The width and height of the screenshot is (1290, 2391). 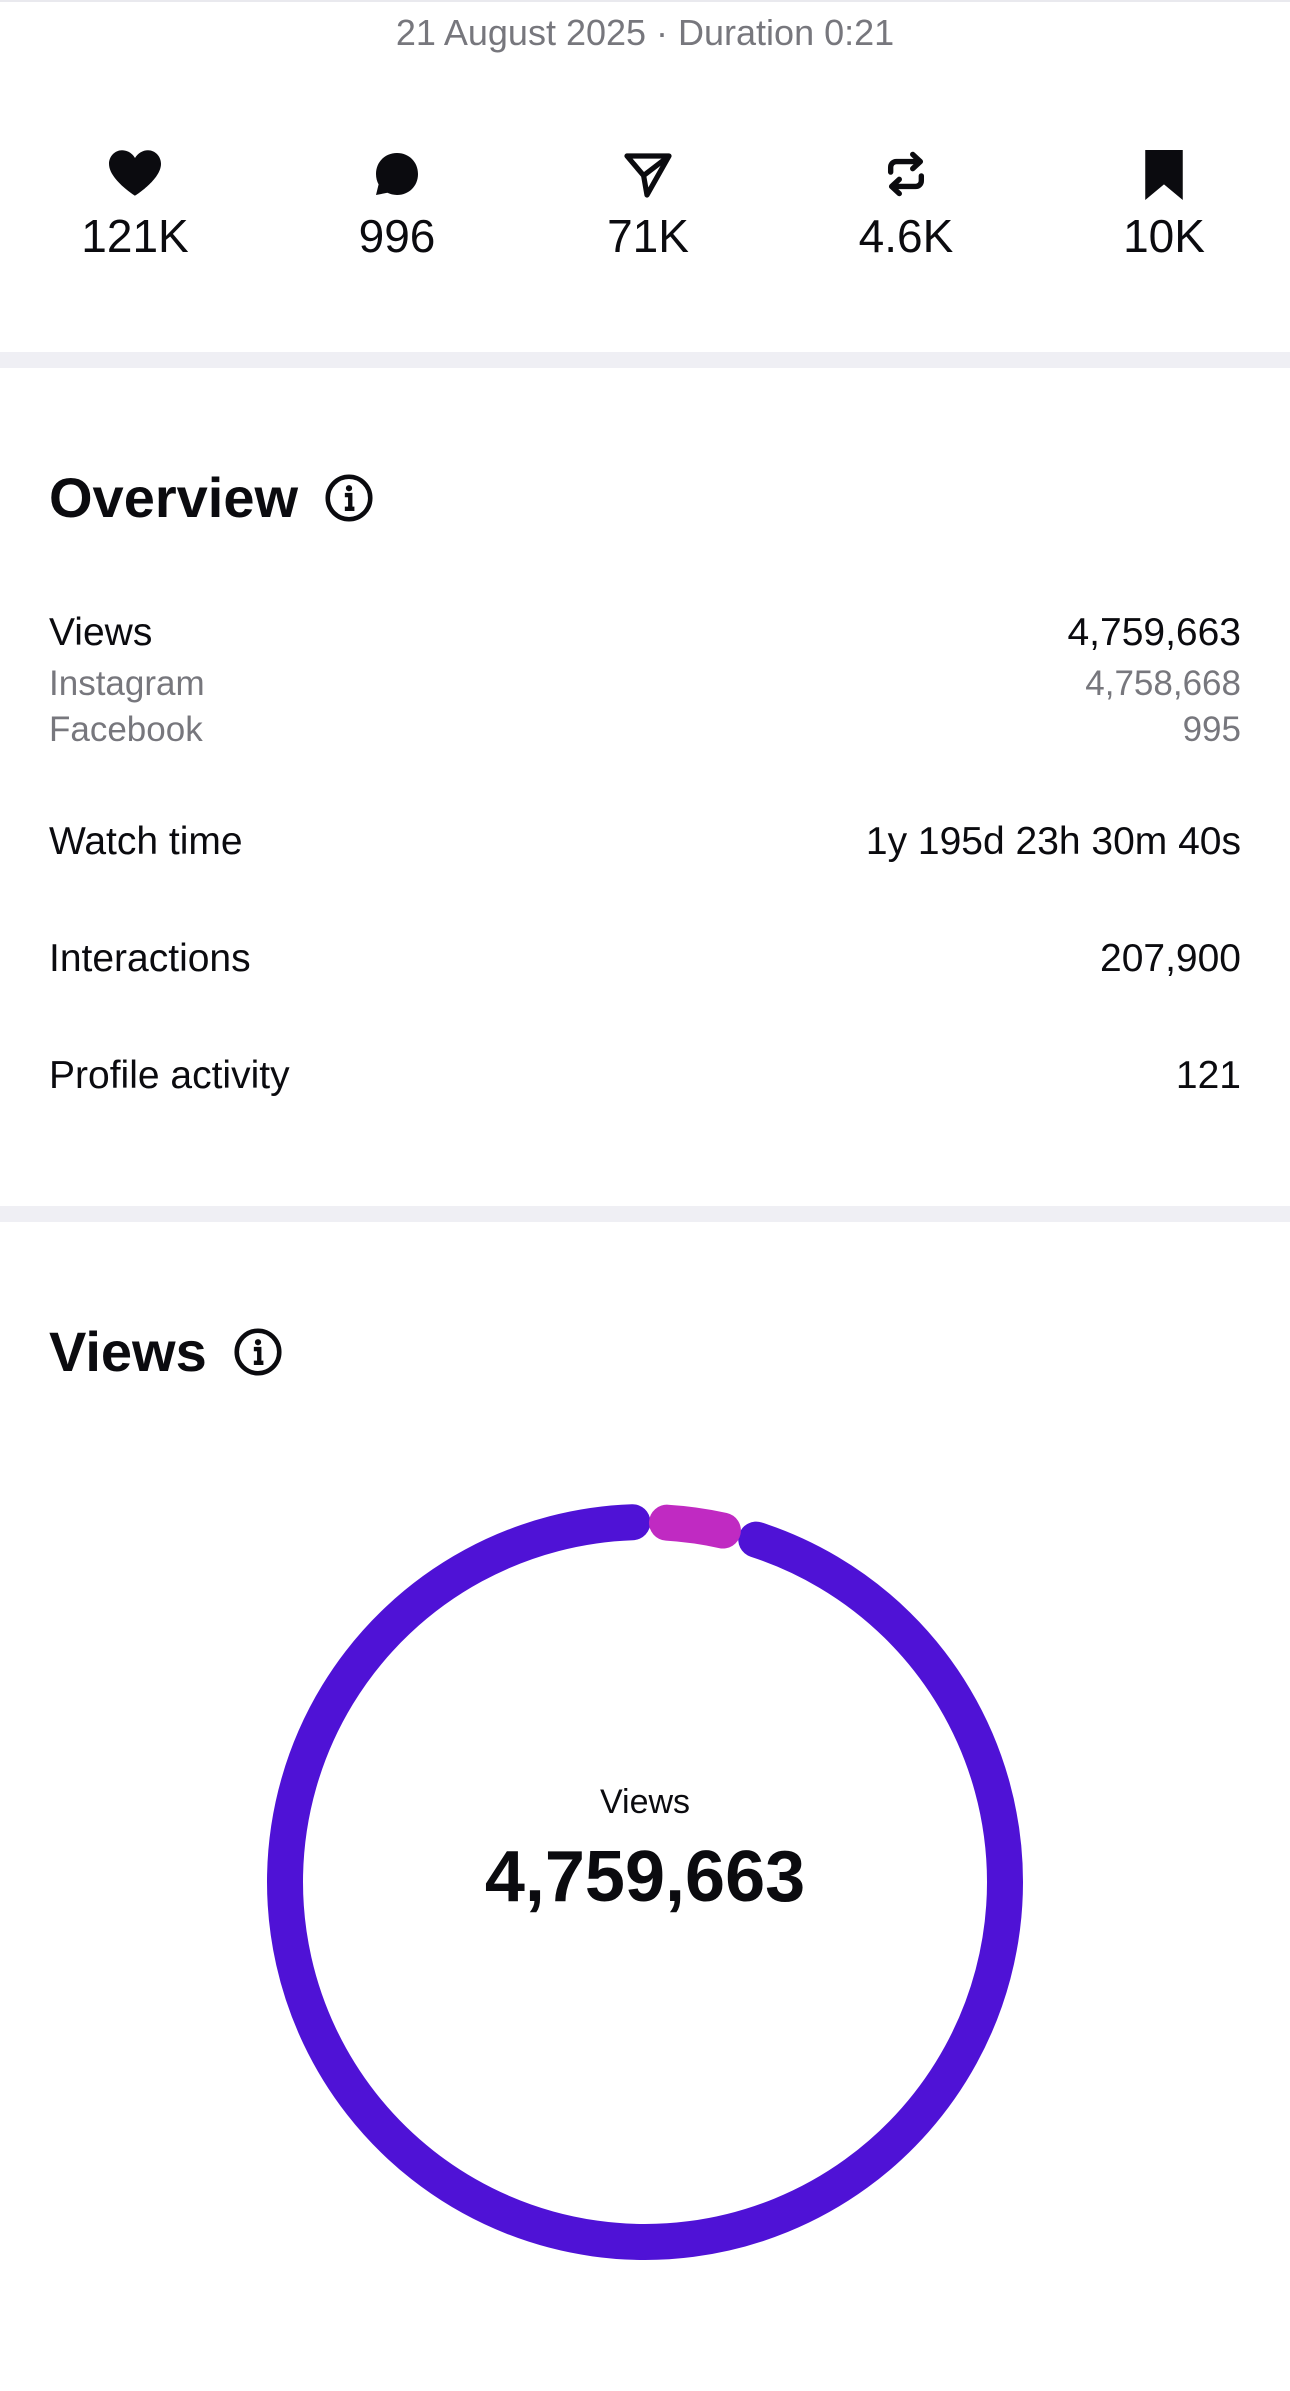 What do you see at coordinates (150, 958) in the screenshot?
I see `interactions-label: Interactions` at bounding box center [150, 958].